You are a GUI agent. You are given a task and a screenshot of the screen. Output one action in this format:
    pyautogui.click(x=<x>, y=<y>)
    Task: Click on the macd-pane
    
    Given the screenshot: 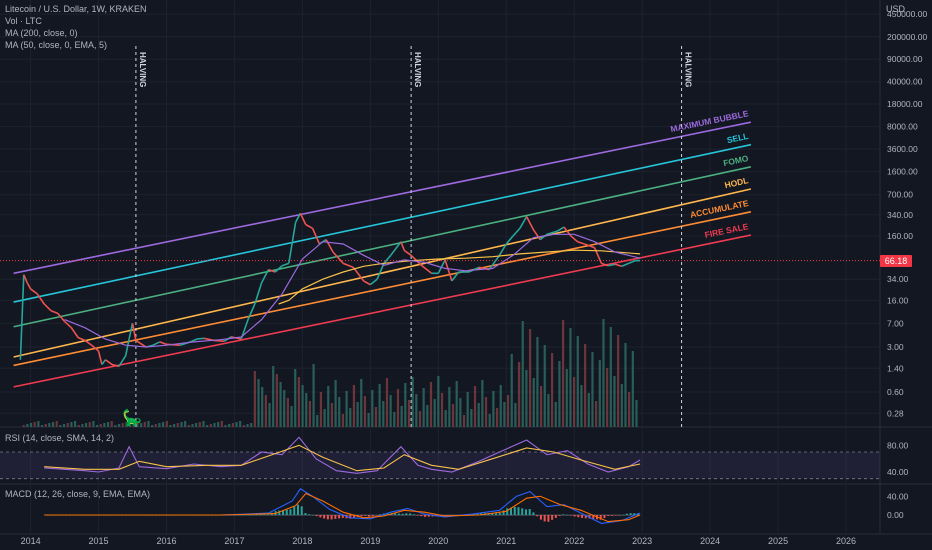 What is the action you would take?
    pyautogui.click(x=342, y=506)
    